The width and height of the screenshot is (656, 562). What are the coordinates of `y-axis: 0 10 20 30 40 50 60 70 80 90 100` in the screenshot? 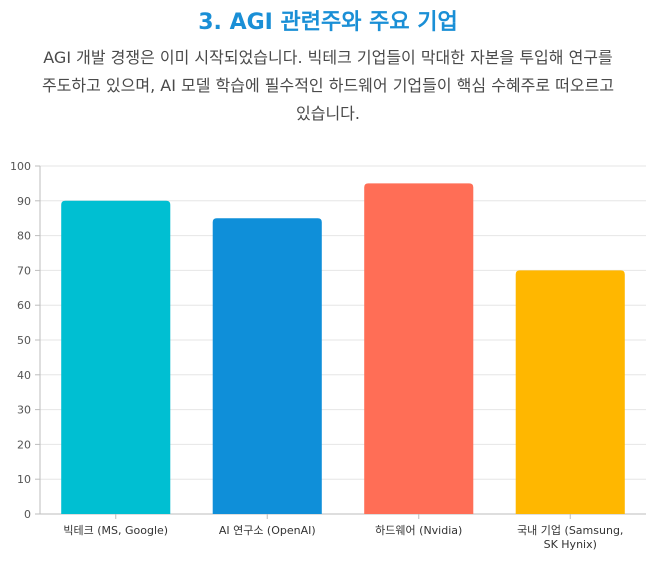 It's located at (25, 340).